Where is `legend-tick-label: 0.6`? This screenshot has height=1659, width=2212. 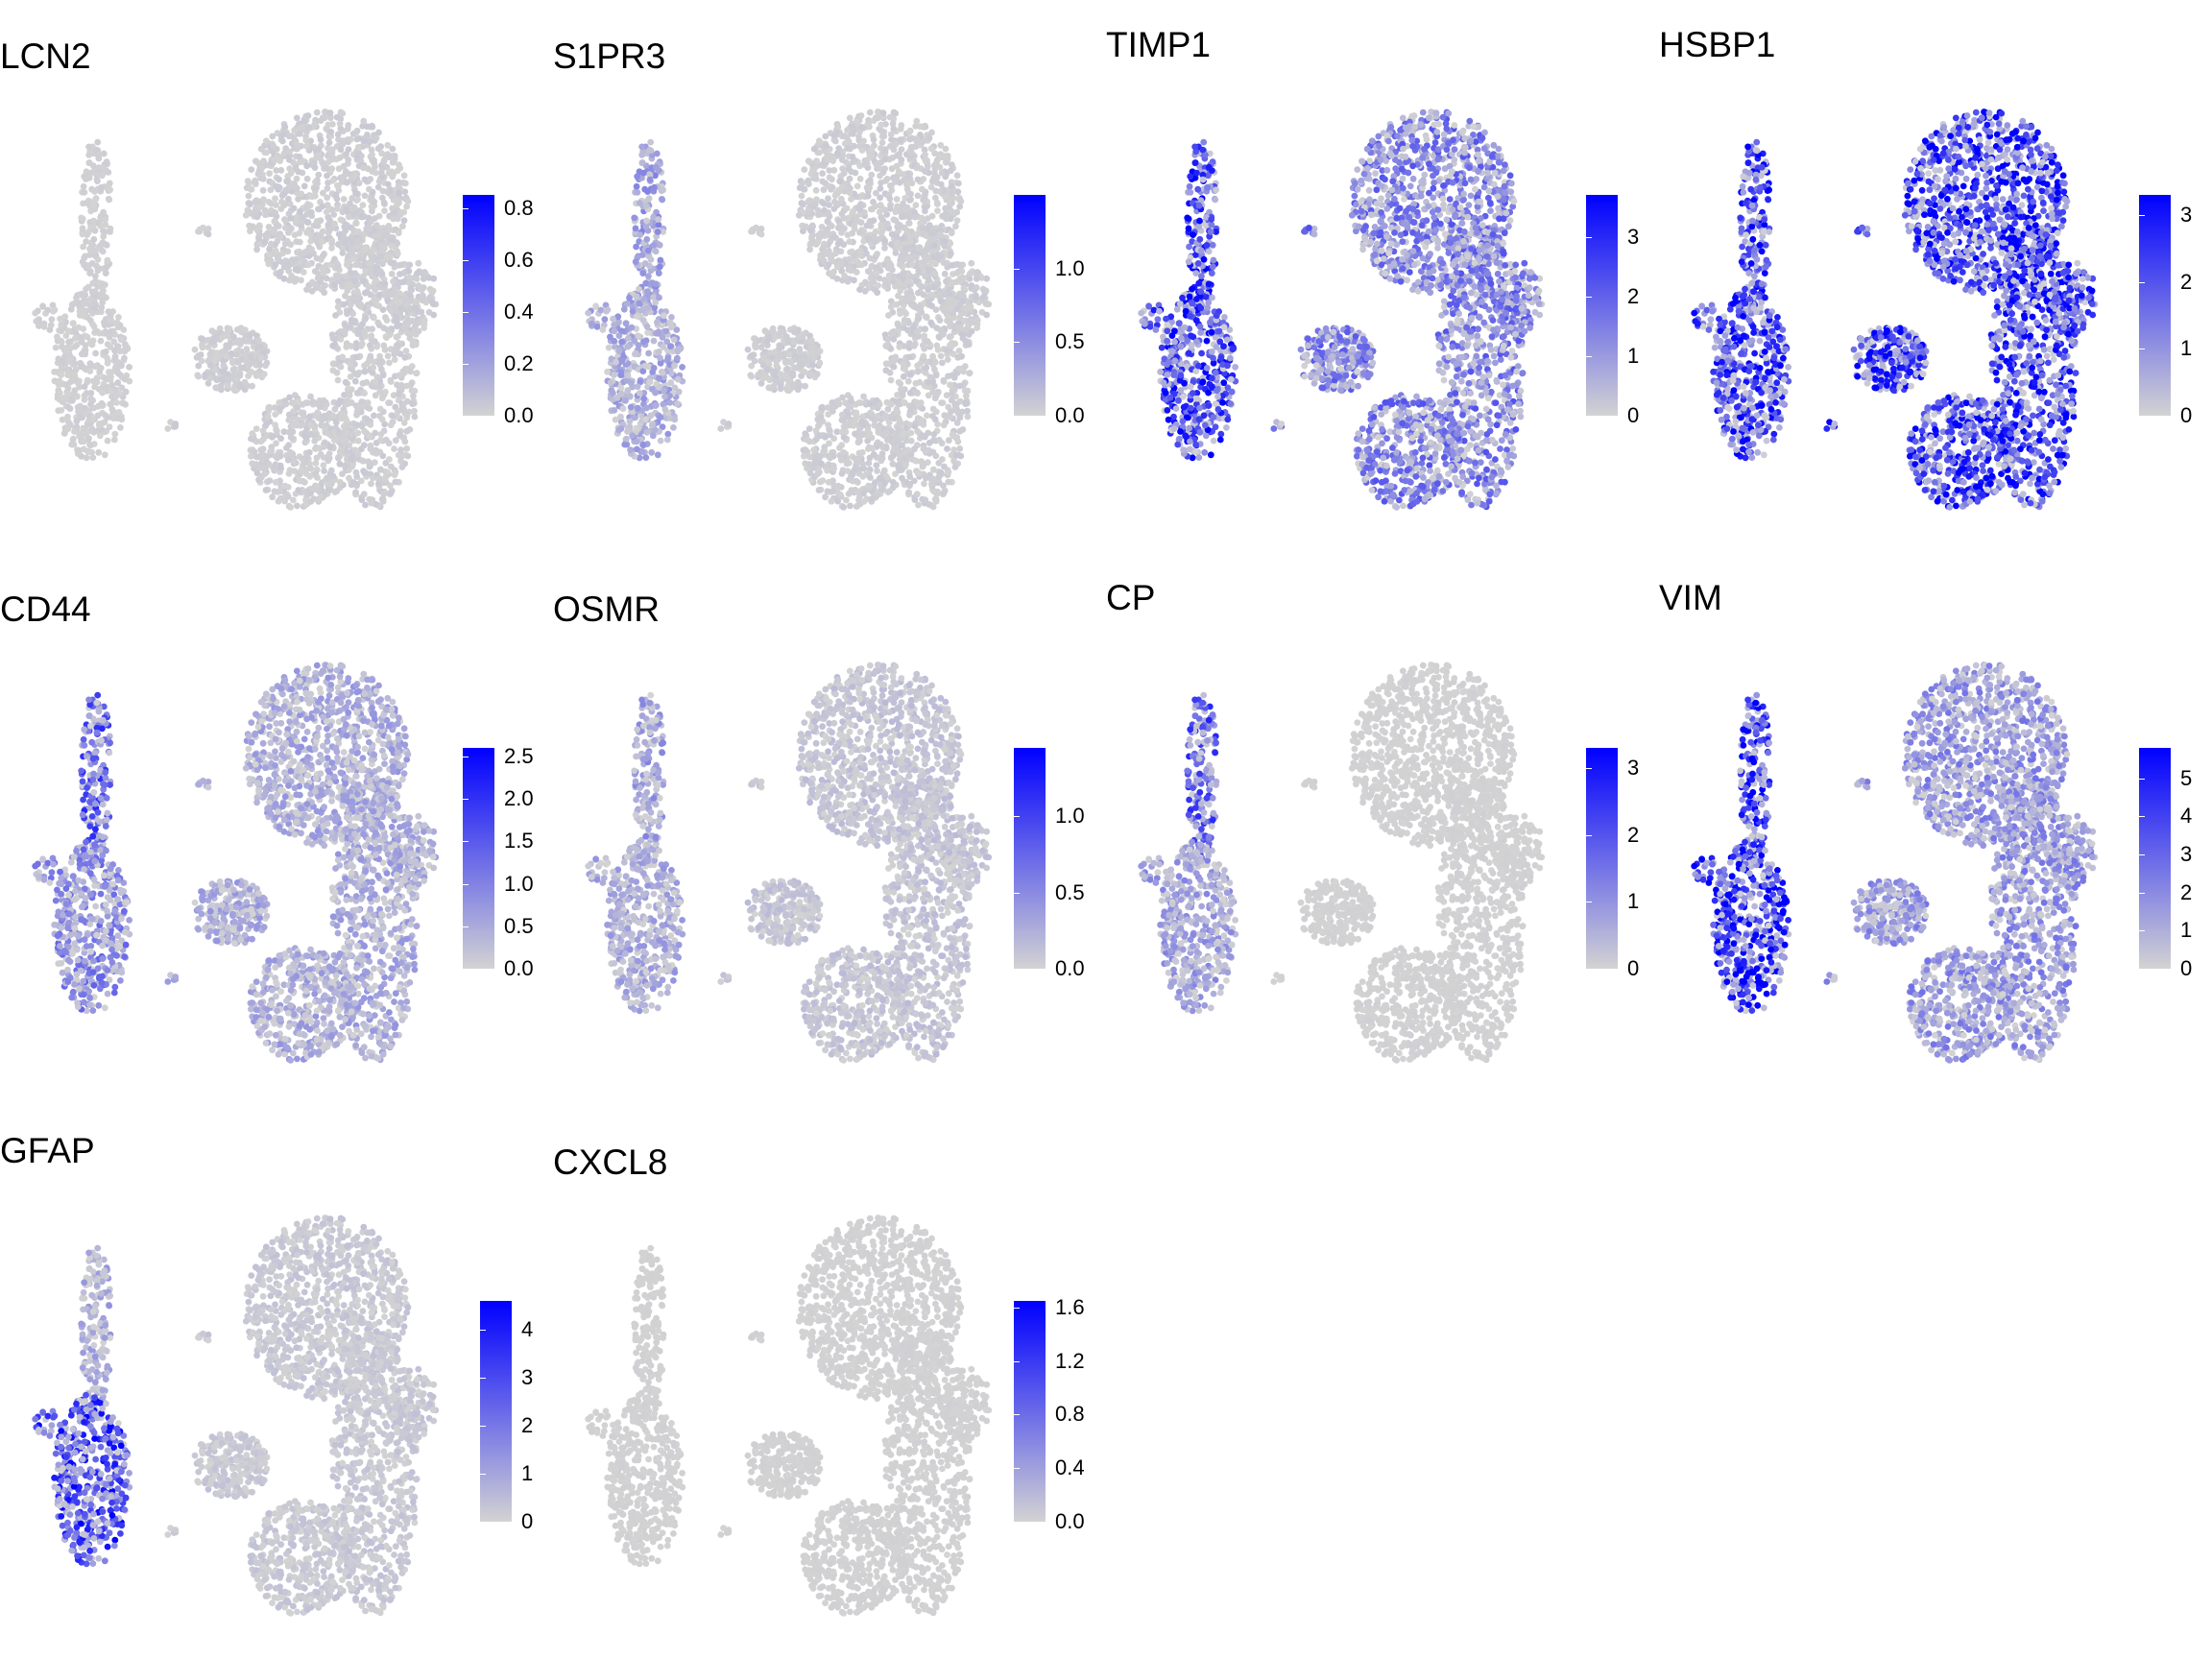 legend-tick-label: 0.6 is located at coordinates (519, 260).